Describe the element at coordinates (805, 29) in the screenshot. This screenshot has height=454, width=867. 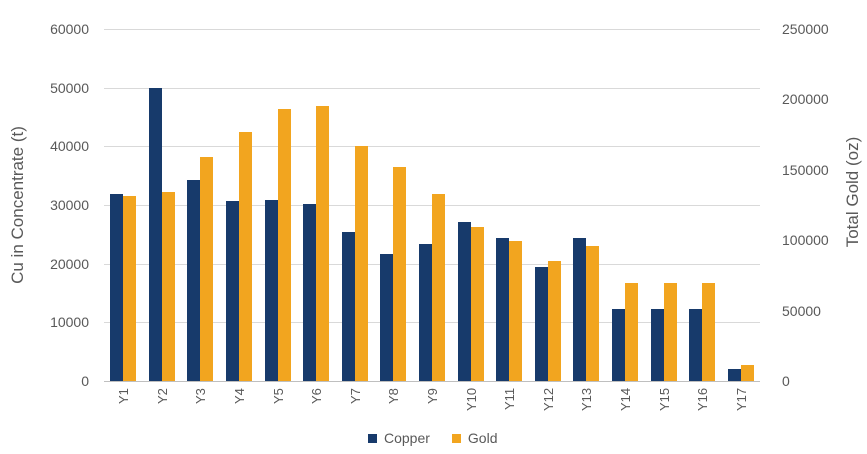
I see `right-tick-label: 250000` at that location.